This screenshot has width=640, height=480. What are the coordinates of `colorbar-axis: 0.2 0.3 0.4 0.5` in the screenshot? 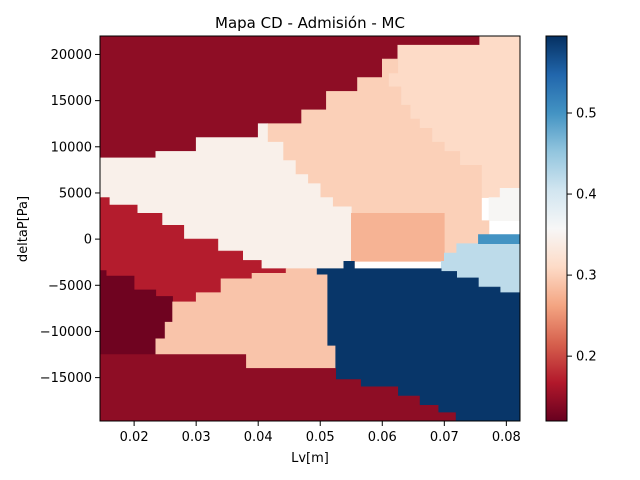 It's located at (582, 236).